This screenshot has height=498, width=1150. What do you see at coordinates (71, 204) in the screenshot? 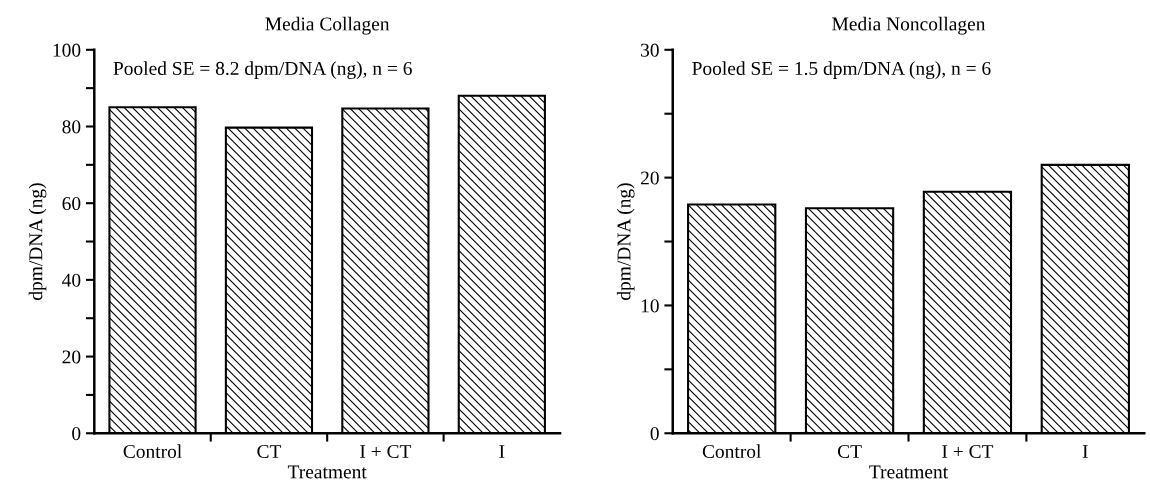
I see `y-tick-label: 60` at bounding box center [71, 204].